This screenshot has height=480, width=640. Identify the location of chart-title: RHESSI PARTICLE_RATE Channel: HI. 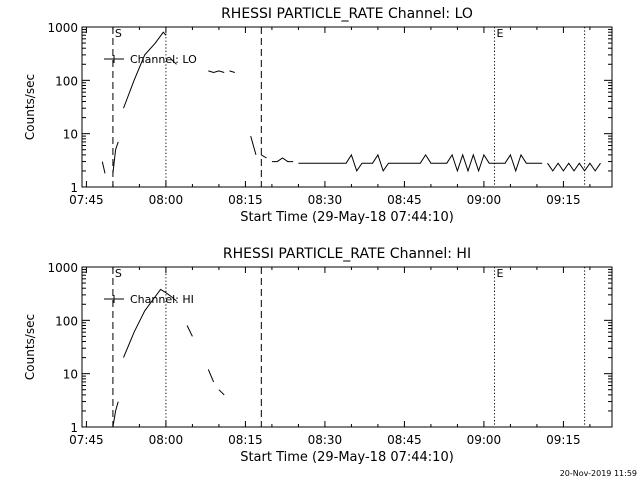
(347, 254).